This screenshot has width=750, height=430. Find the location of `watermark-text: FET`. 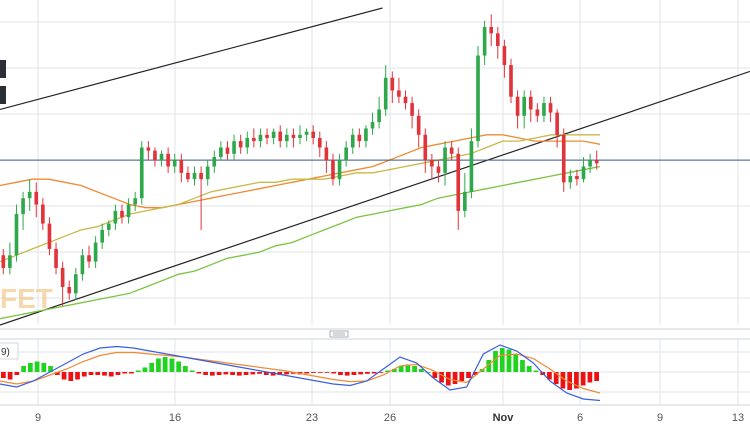

watermark-text: FET is located at coordinates (26, 298).